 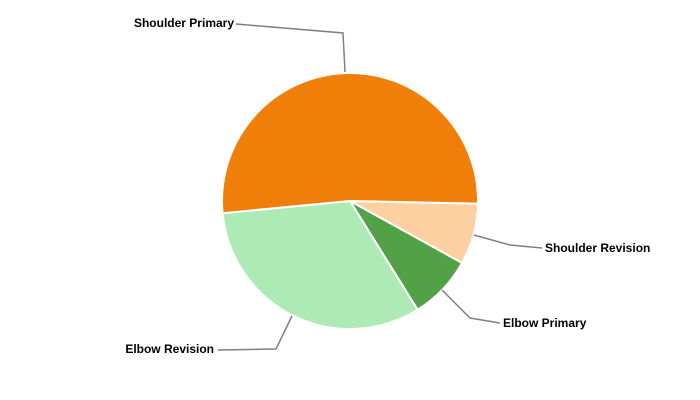 What do you see at coordinates (184, 23) in the screenshot?
I see `slice-label: Shoulder Primary` at bounding box center [184, 23].